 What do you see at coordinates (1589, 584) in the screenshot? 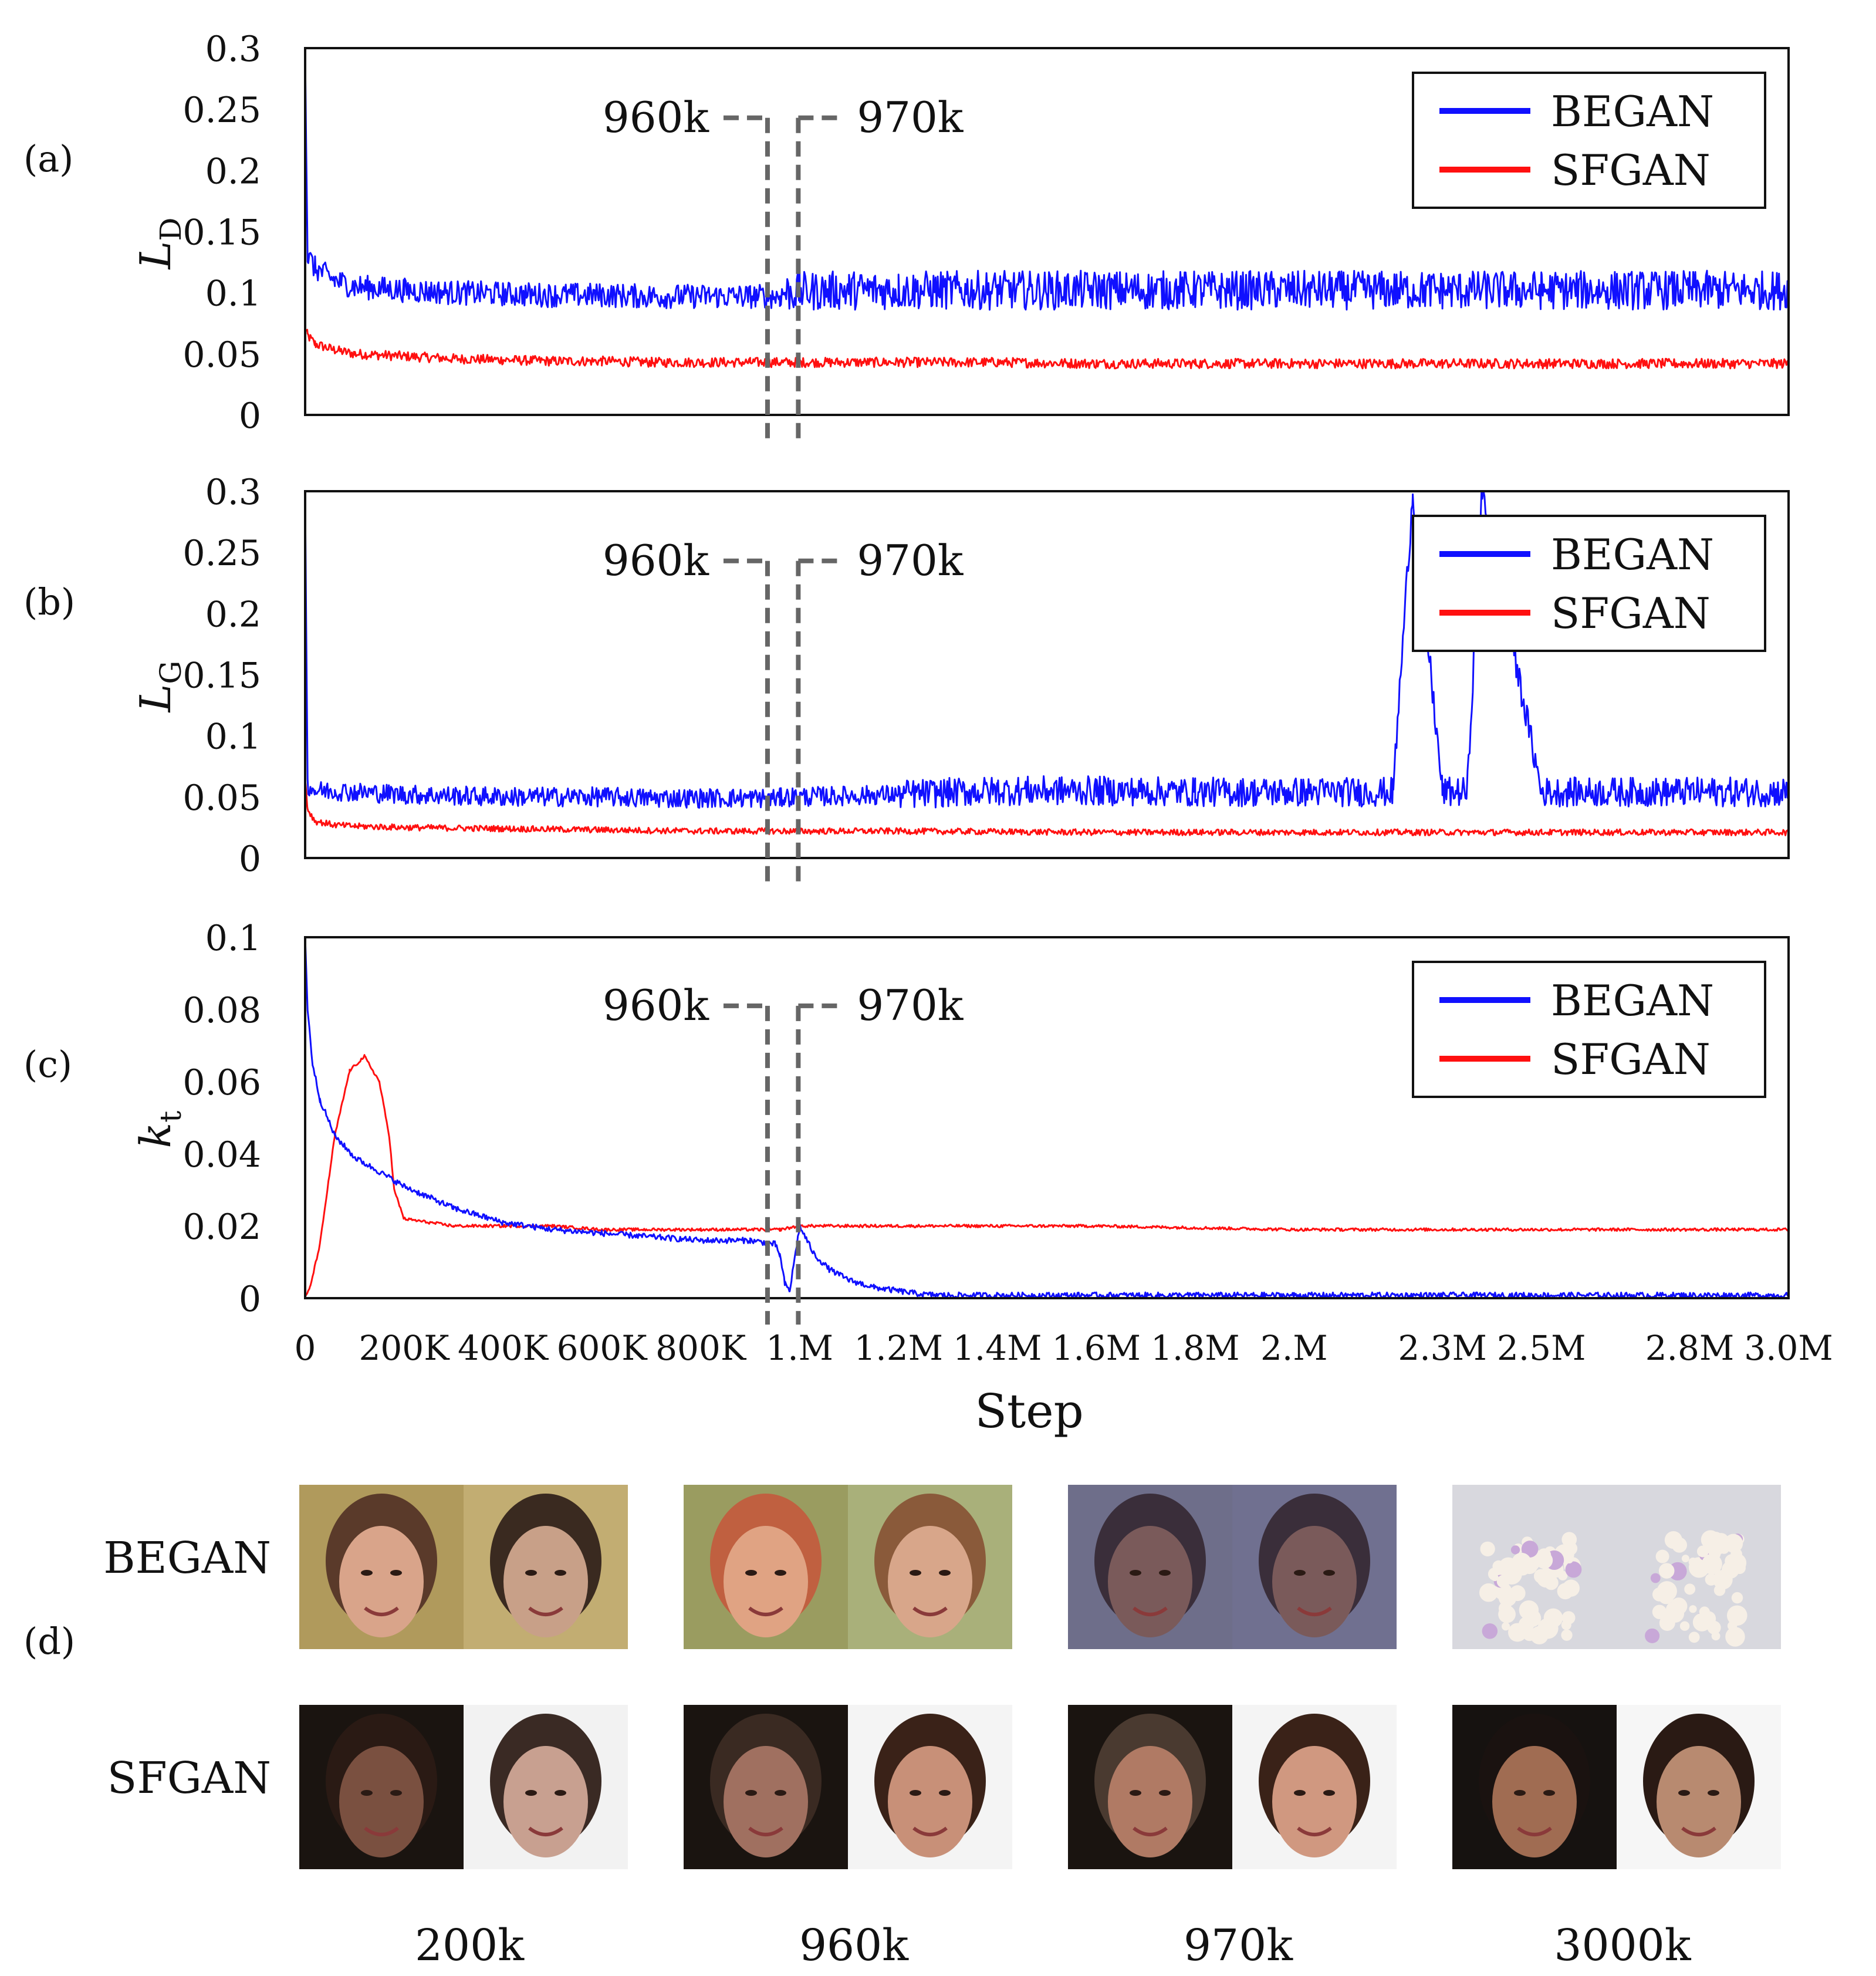
I see `legend` at bounding box center [1589, 584].